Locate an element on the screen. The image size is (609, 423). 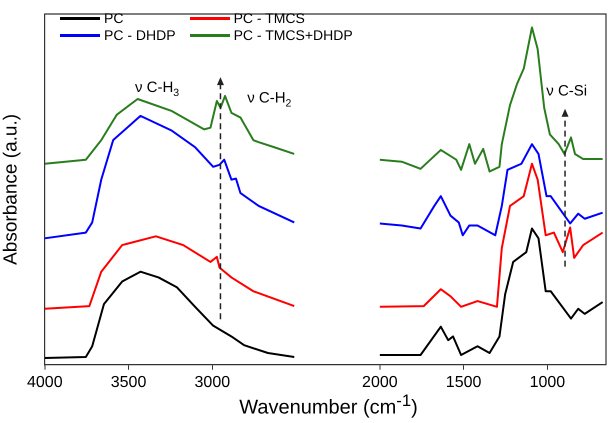
x-tick-label: 3500 is located at coordinates (128, 382).